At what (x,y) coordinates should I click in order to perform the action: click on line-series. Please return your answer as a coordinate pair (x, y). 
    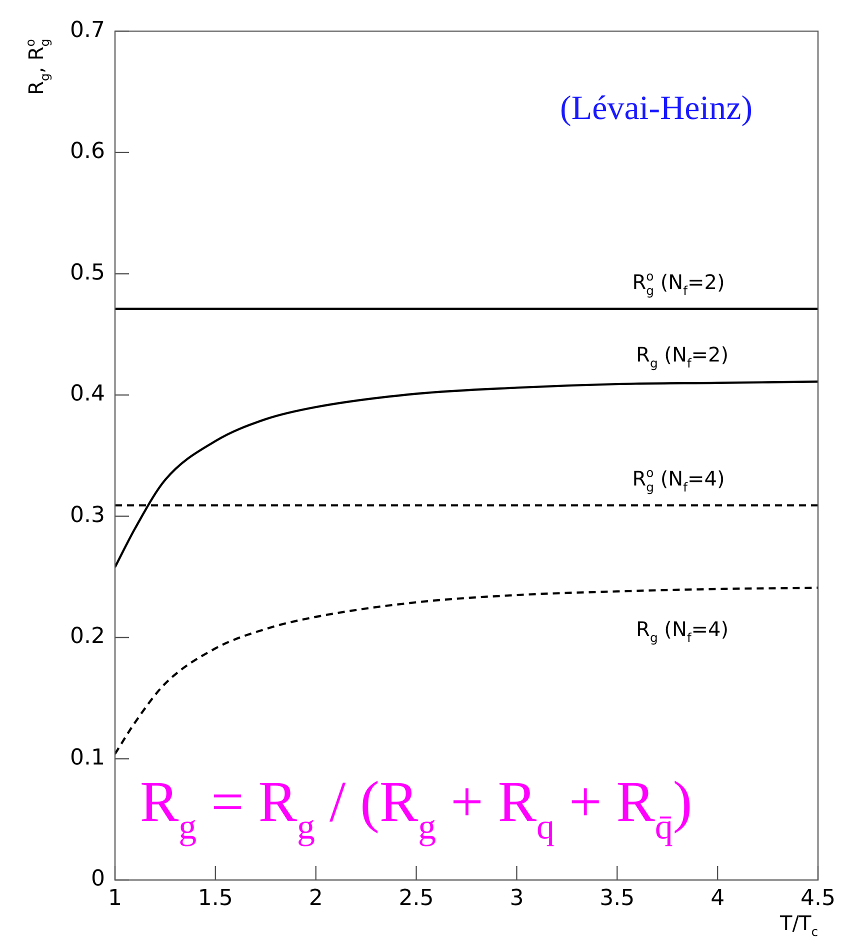
    Looking at the image, I should click on (466, 670).